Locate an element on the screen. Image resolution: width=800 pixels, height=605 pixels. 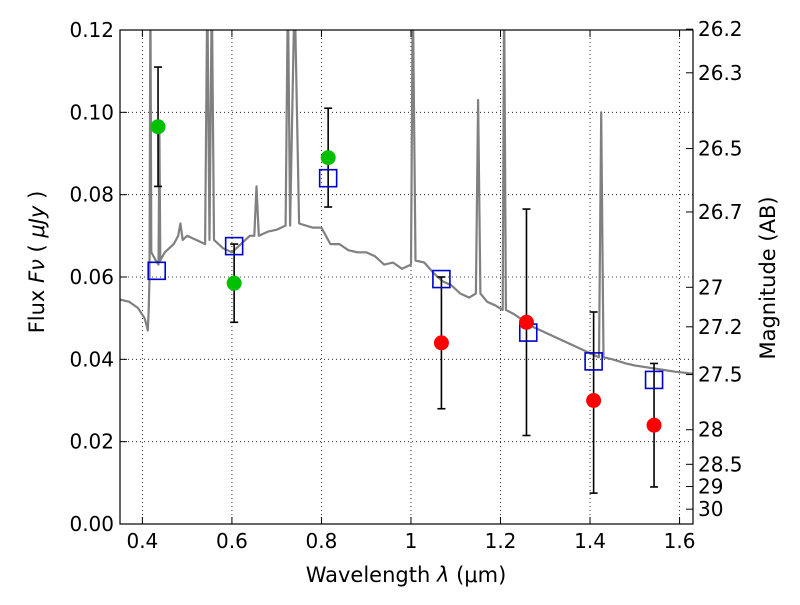
y2-tick-label: 26.7 is located at coordinates (720, 212).